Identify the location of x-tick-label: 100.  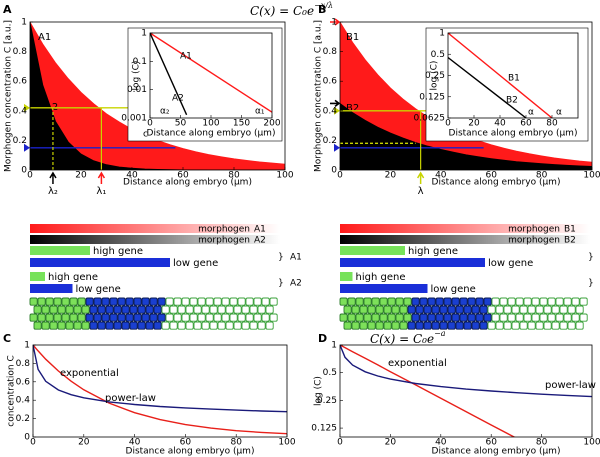
(286, 443).